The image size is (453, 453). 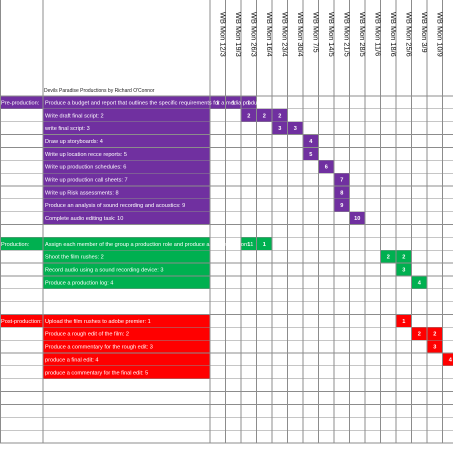 I want to click on task-label: Write up production schedules: 6, so click(x=85, y=168).